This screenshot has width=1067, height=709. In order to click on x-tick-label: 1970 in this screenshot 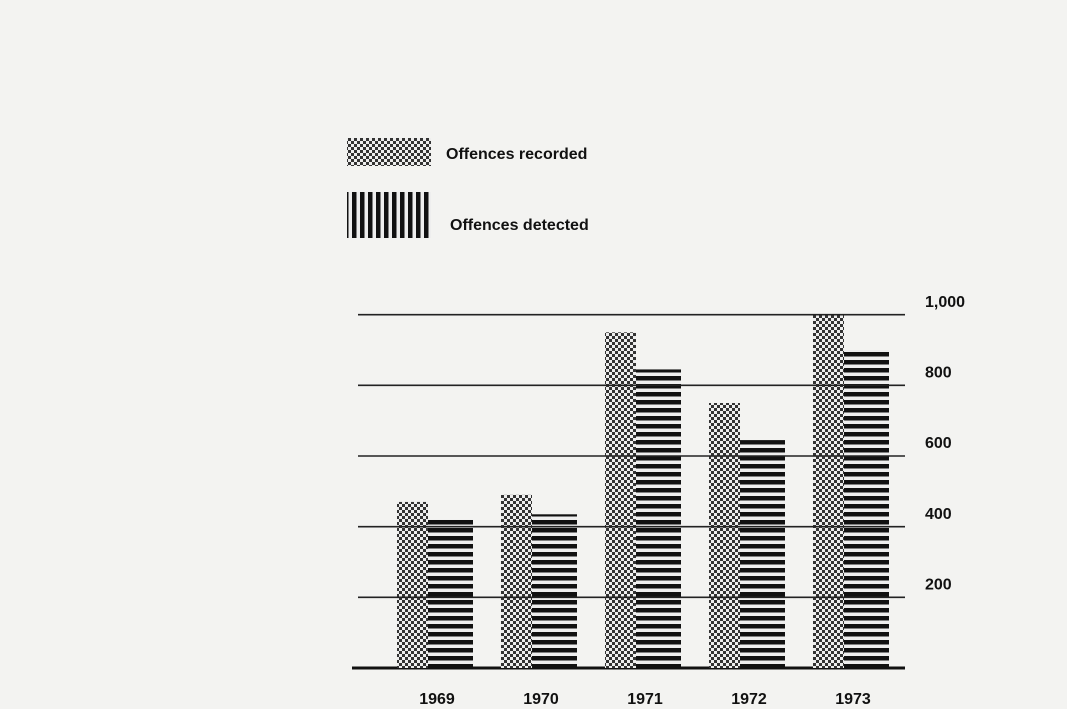, I will do `click(541, 699)`.